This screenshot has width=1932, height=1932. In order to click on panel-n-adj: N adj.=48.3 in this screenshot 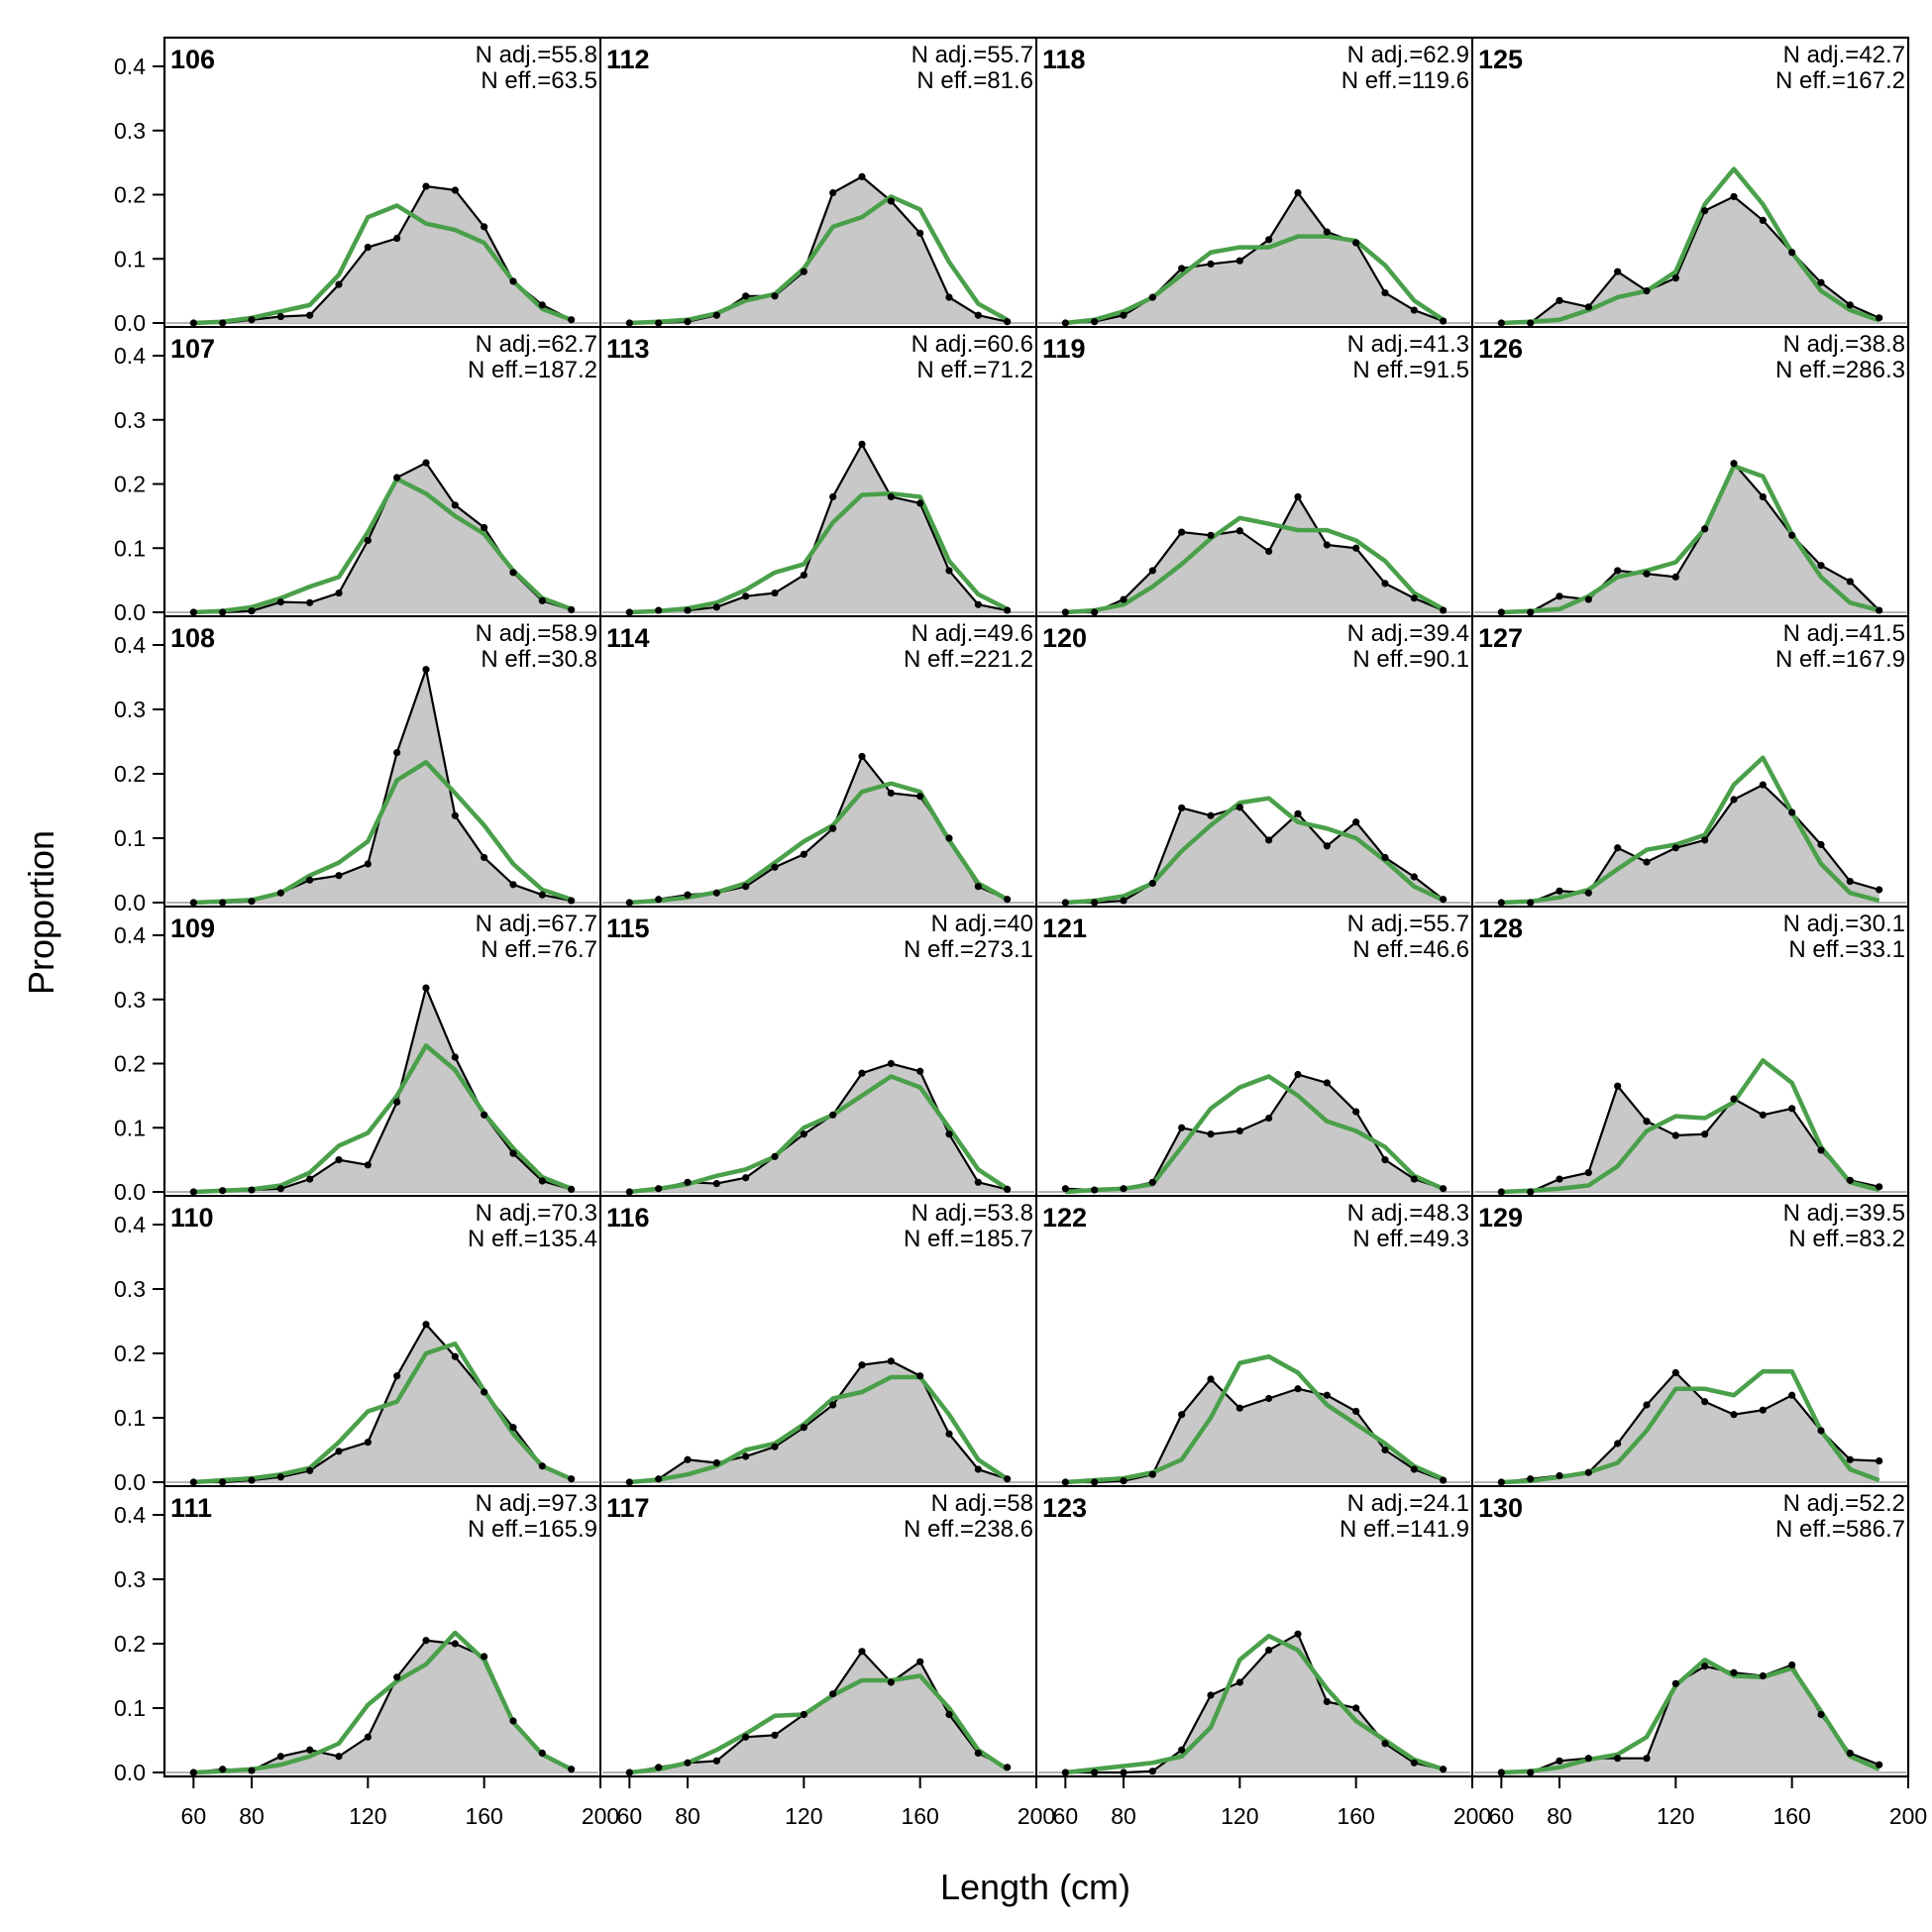, I will do `click(1408, 1213)`.